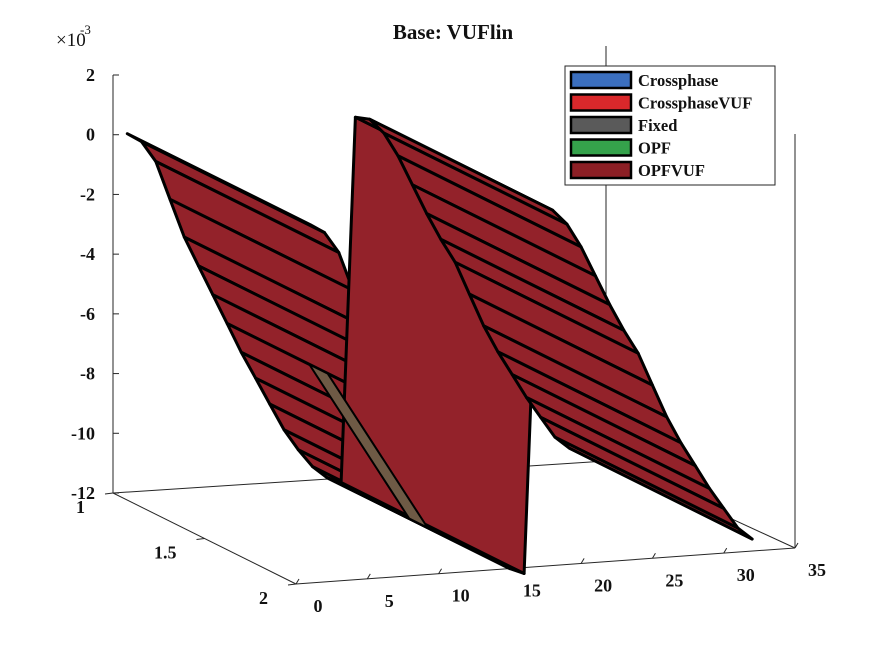  Describe the element at coordinates (453, 32) in the screenshot. I see `chart-title: Base: VUFlin` at that location.